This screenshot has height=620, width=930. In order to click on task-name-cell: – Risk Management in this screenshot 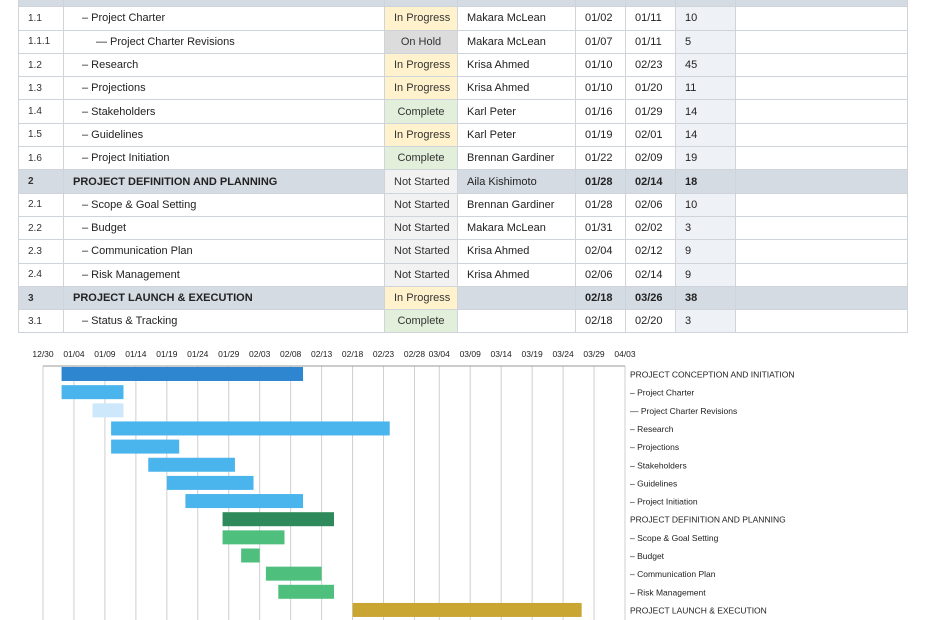, I will do `click(224, 274)`.